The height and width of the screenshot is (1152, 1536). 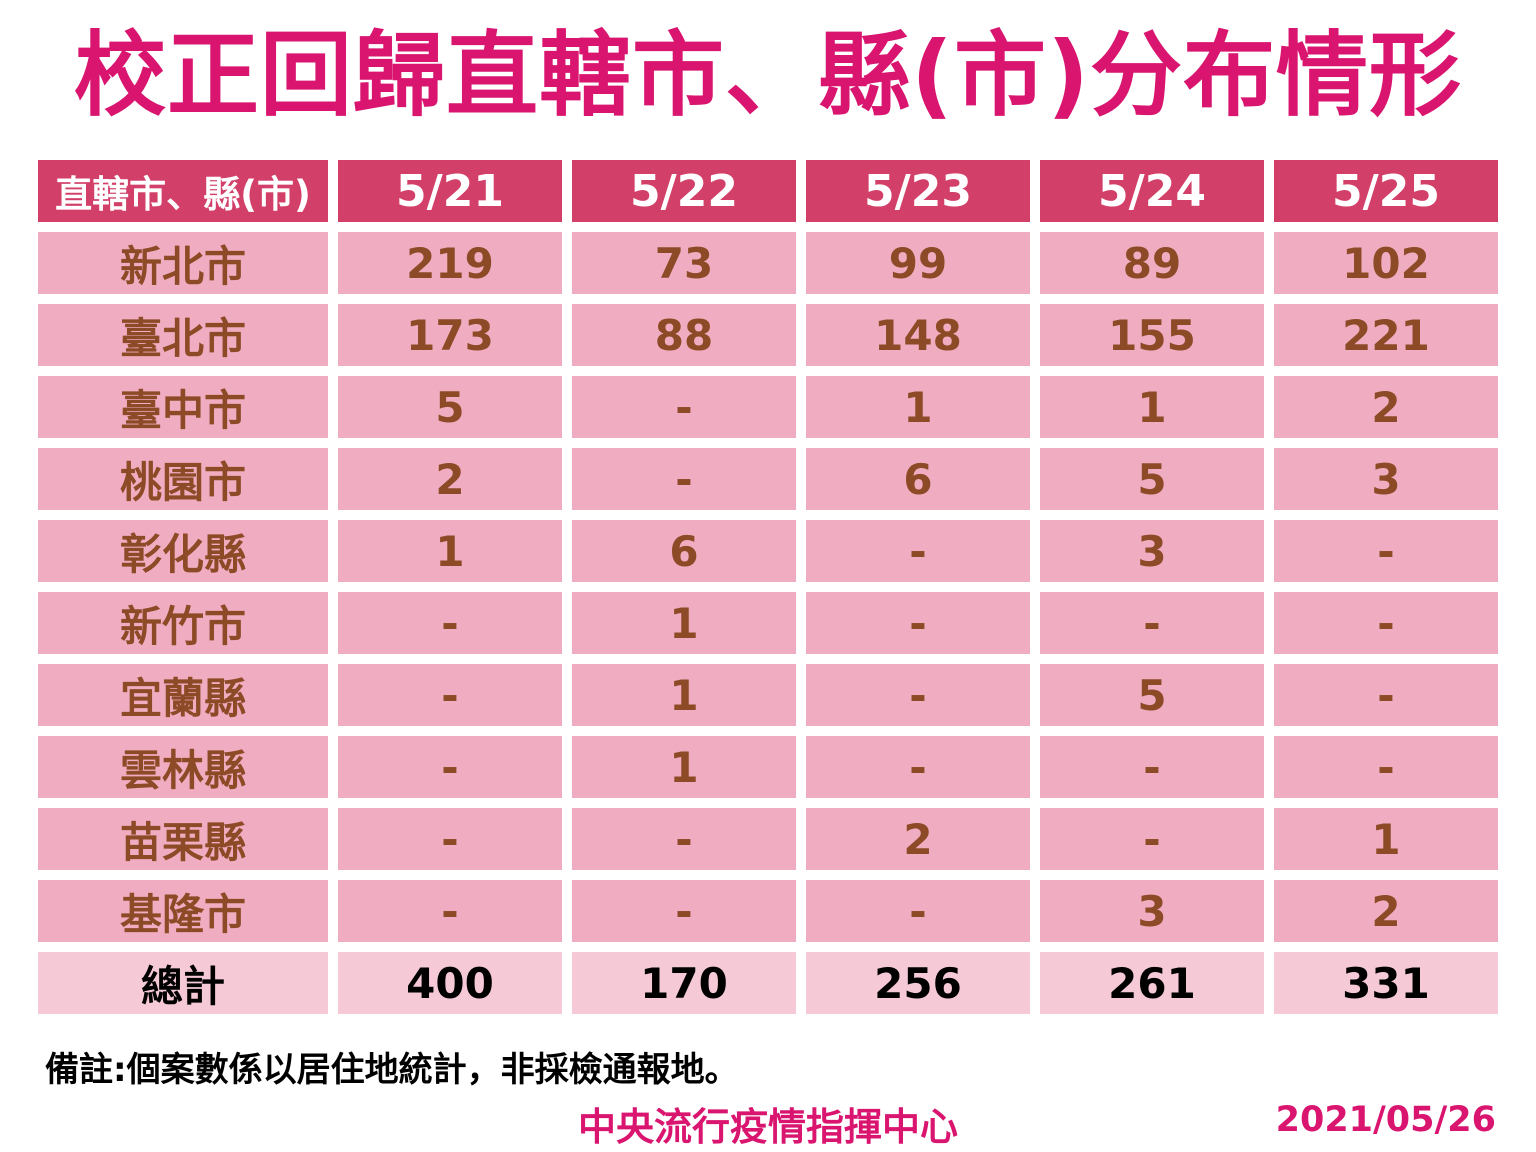 What do you see at coordinates (392, 1070) in the screenshot?
I see `footnote: 備註:個案數係以居住地統計，非採檢通報地。` at bounding box center [392, 1070].